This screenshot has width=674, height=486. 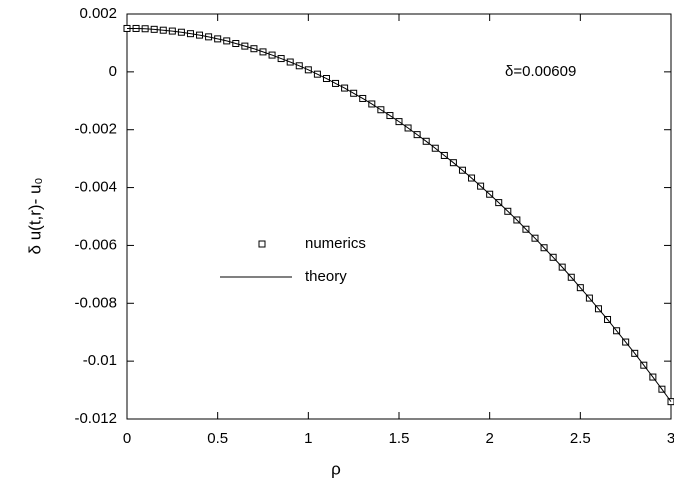 What do you see at coordinates (95, 244) in the screenshot?
I see `y-tick-label: -0.006` at bounding box center [95, 244].